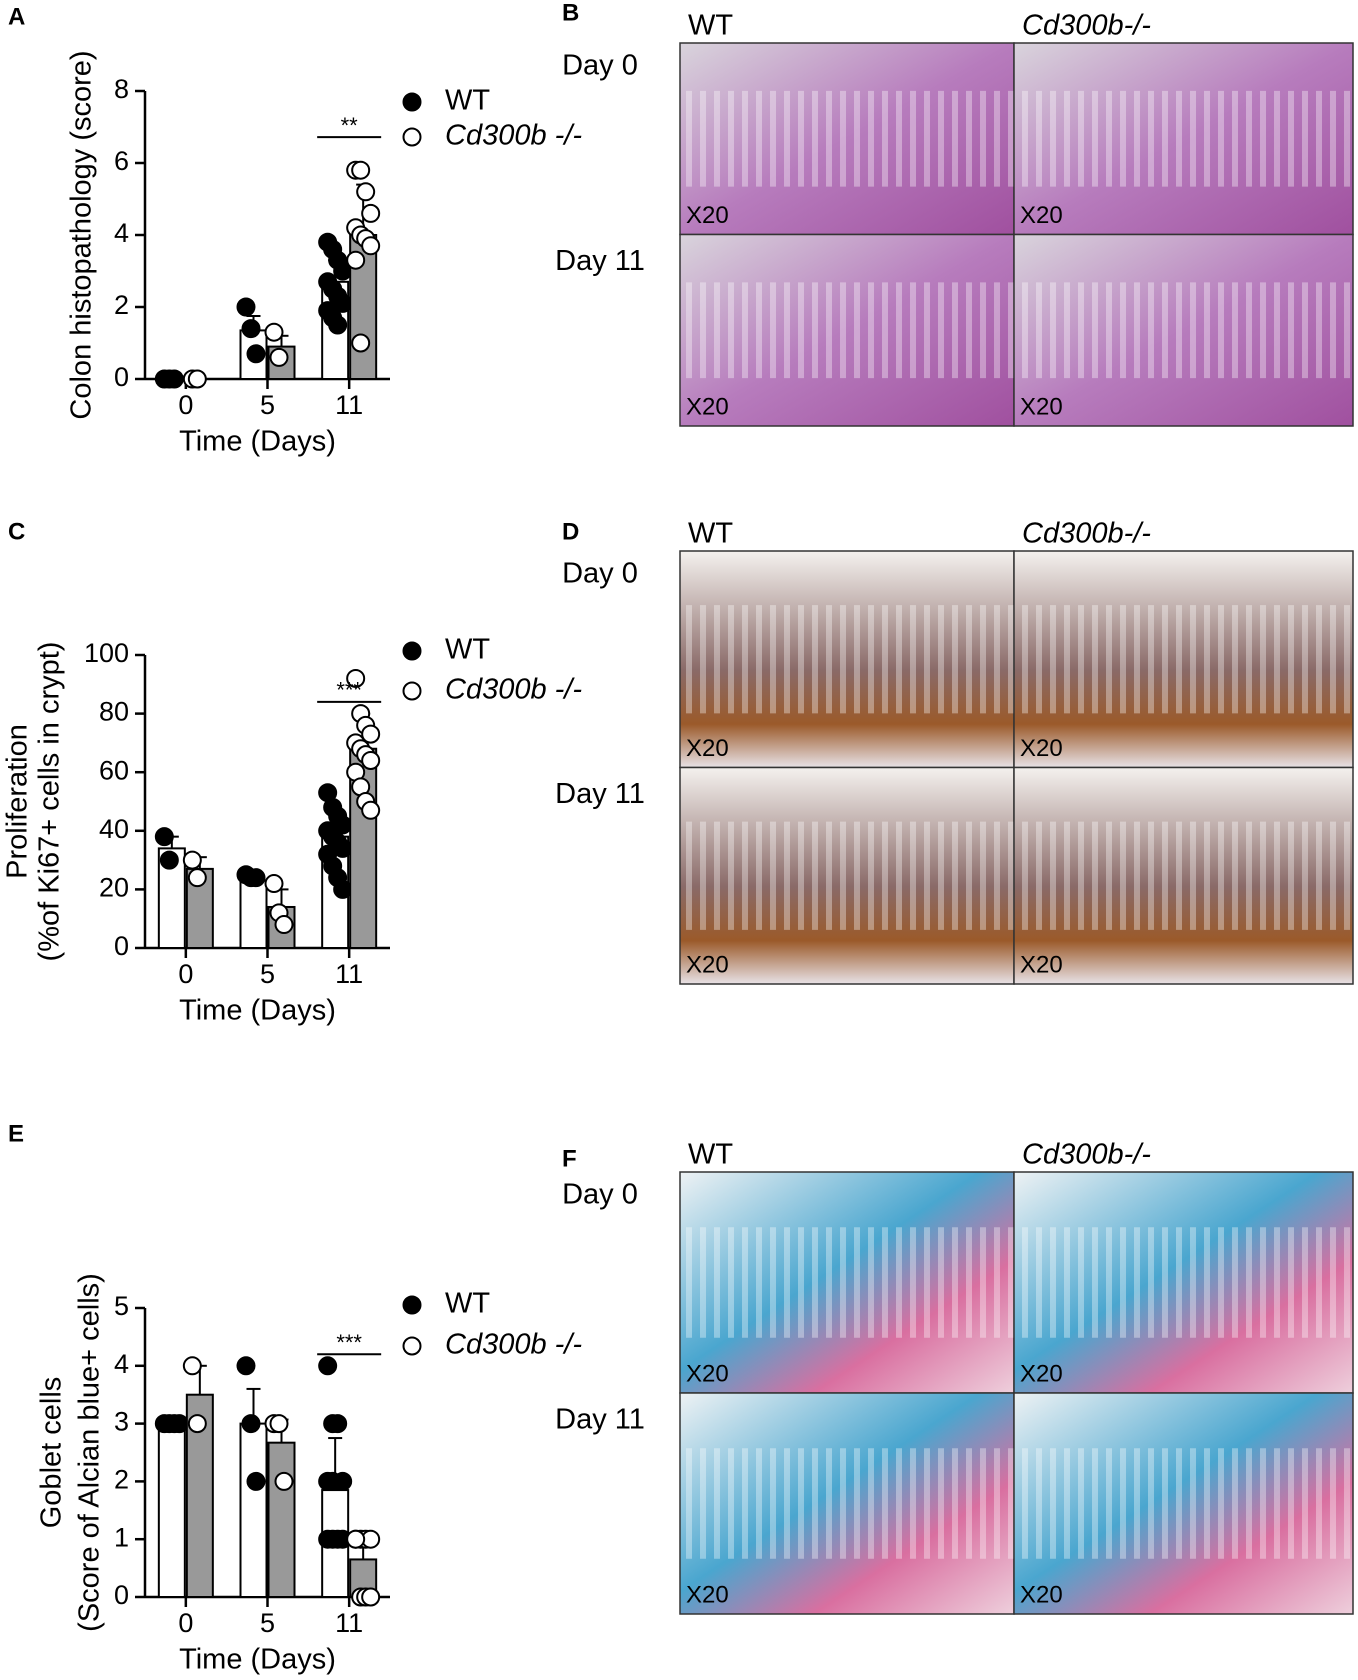 Image resolution: width=1358 pixels, height=1680 pixels. Describe the element at coordinates (90, 1452) in the screenshot. I see `y-axis-label: (Score of Alcian blue+ cells)` at that location.